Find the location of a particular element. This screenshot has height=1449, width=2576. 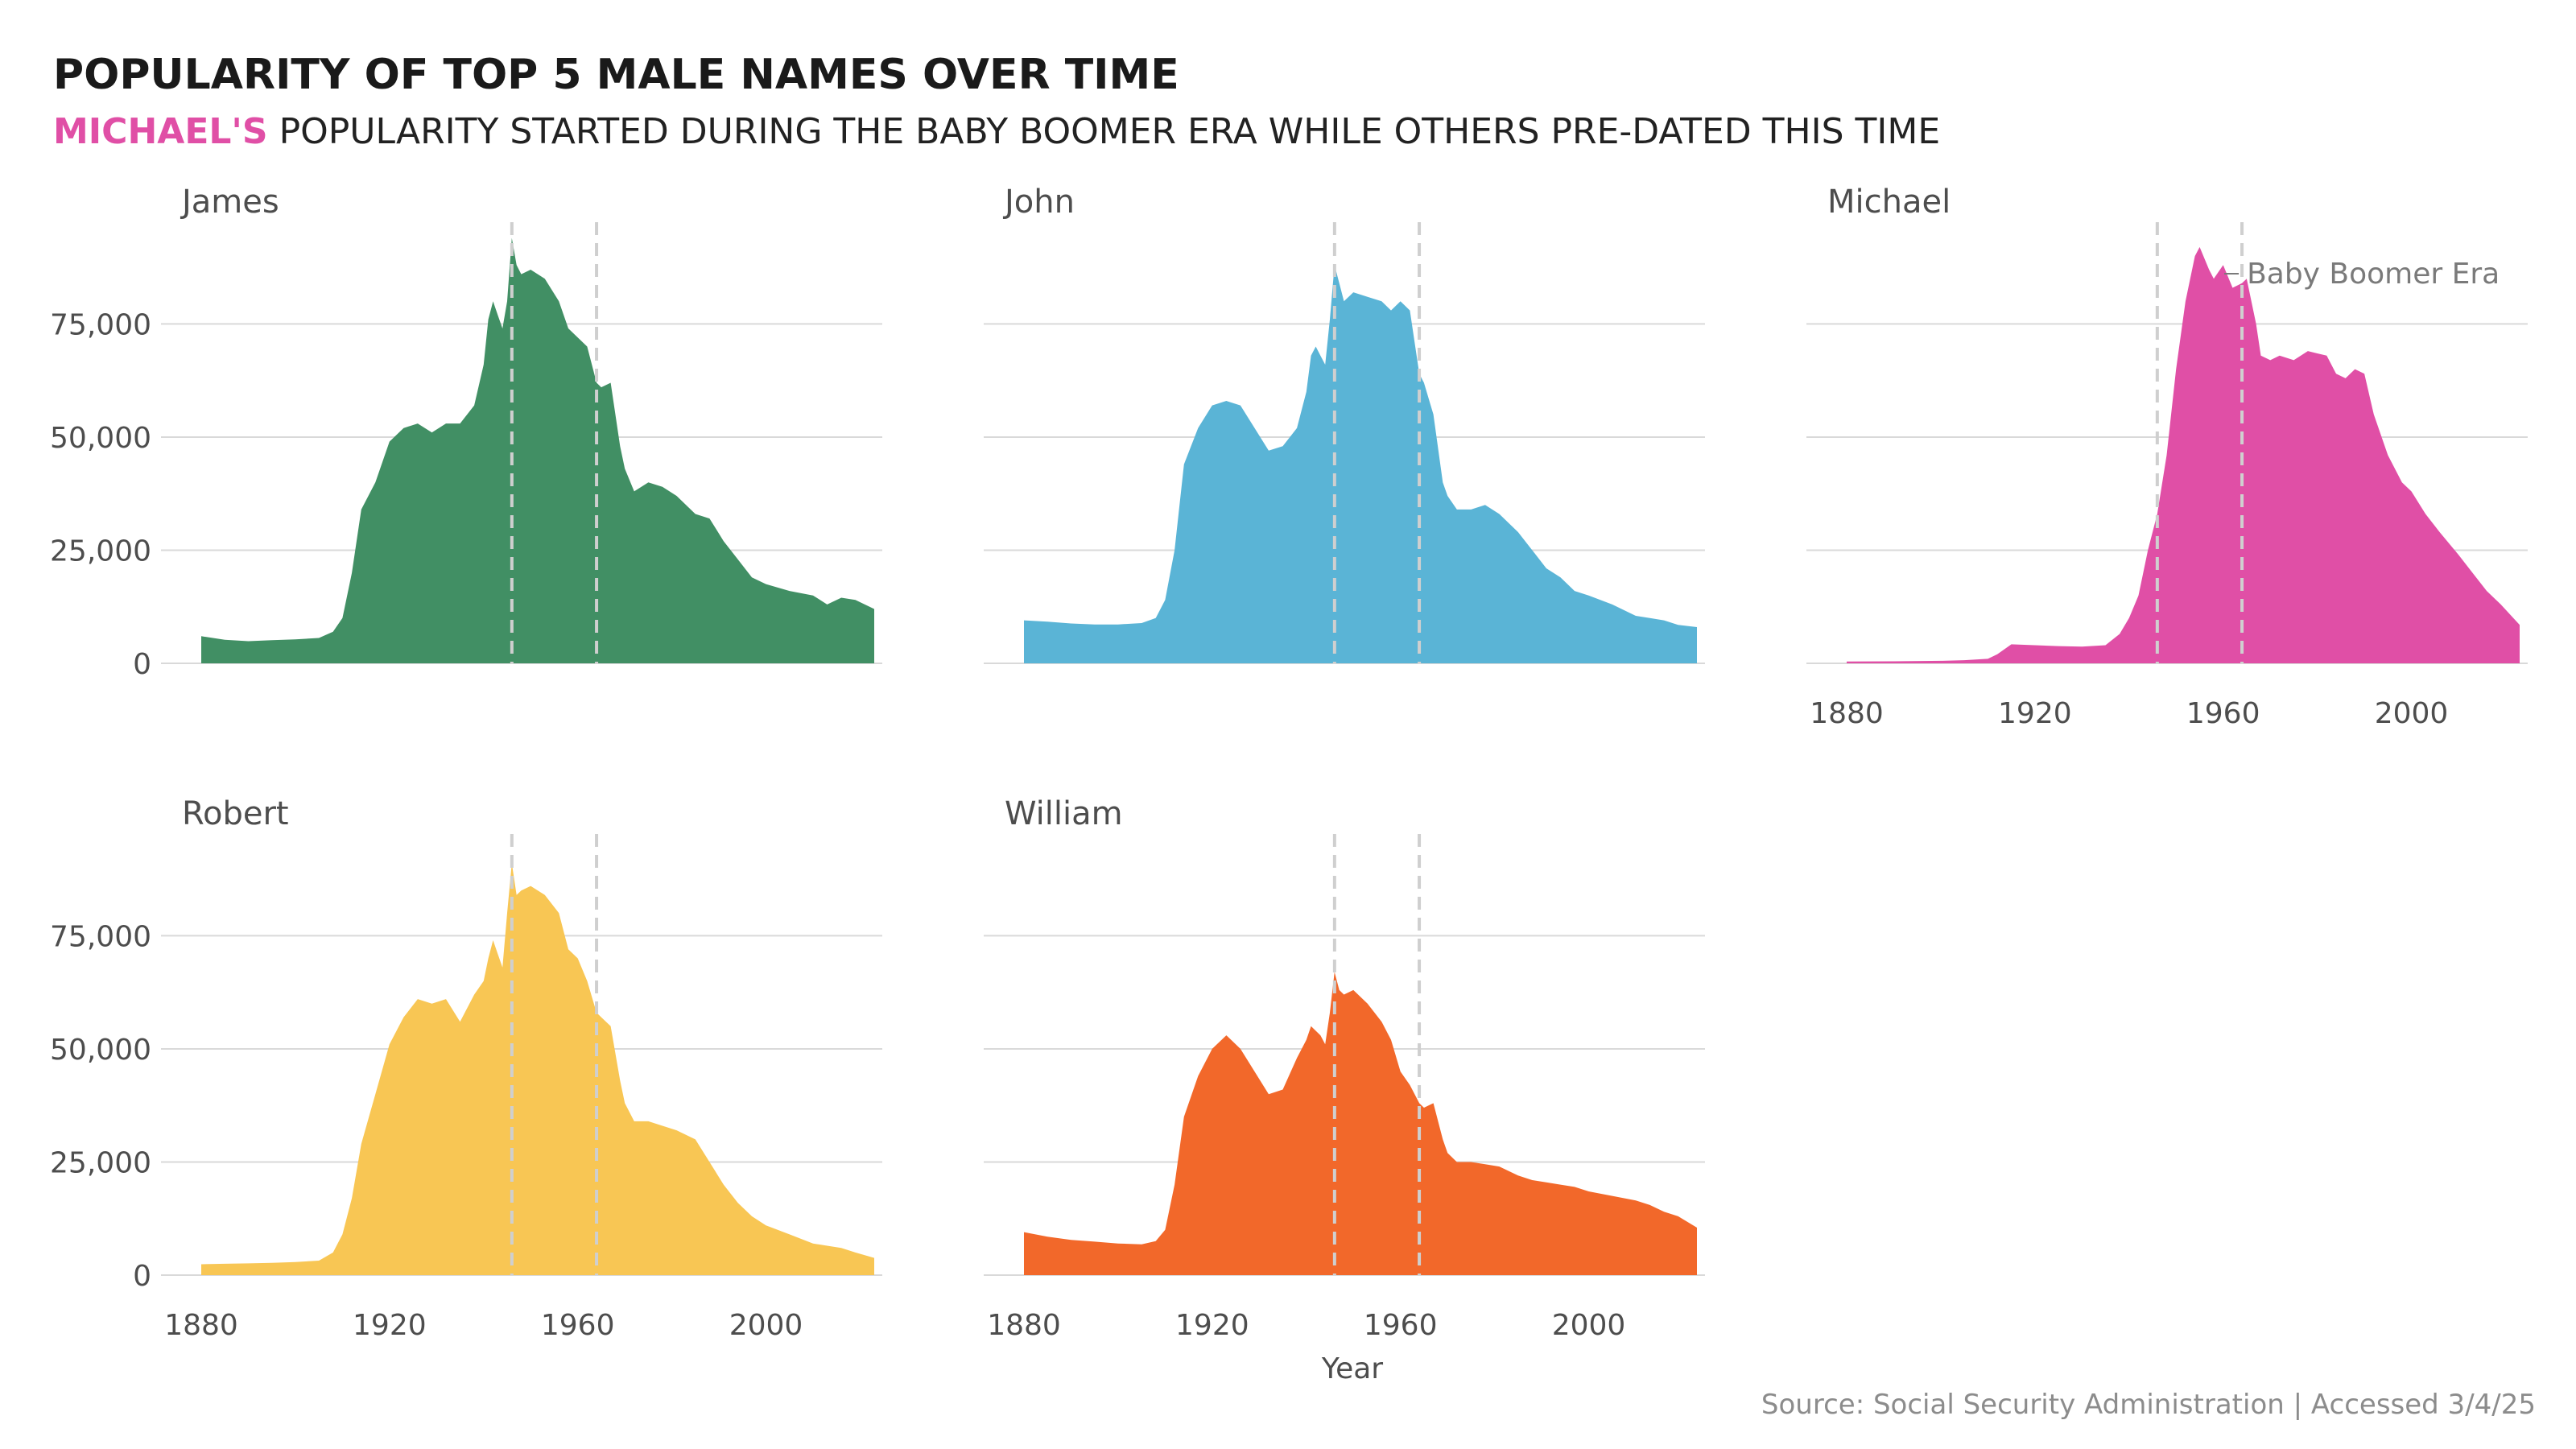

facet-label-william: William is located at coordinates (1064, 813).